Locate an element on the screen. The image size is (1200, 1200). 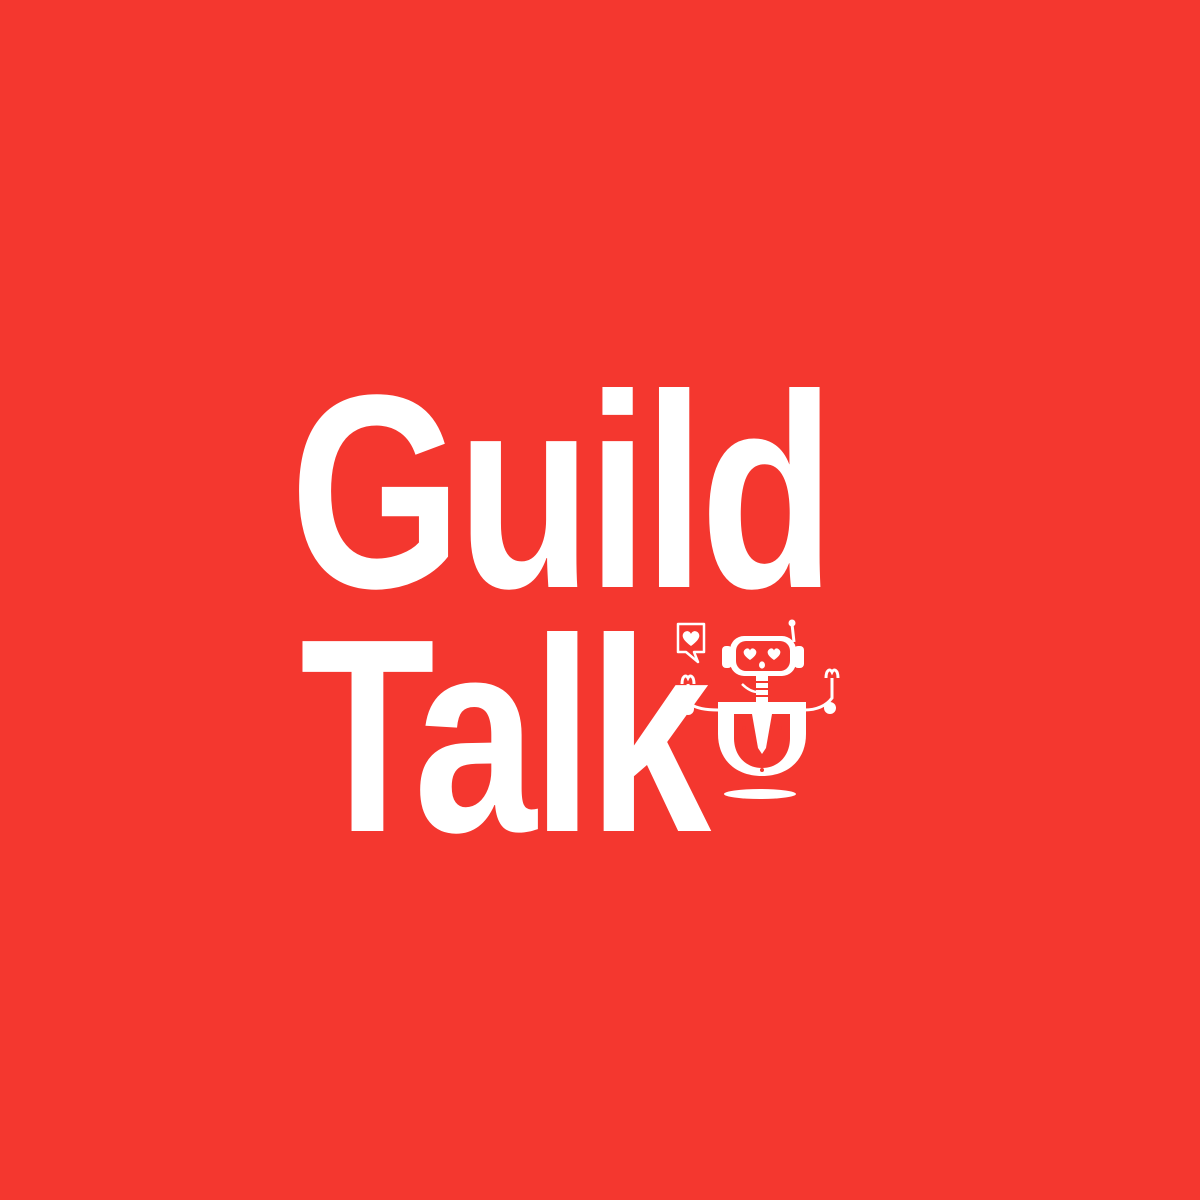
antenna is located at coordinates (792, 631).